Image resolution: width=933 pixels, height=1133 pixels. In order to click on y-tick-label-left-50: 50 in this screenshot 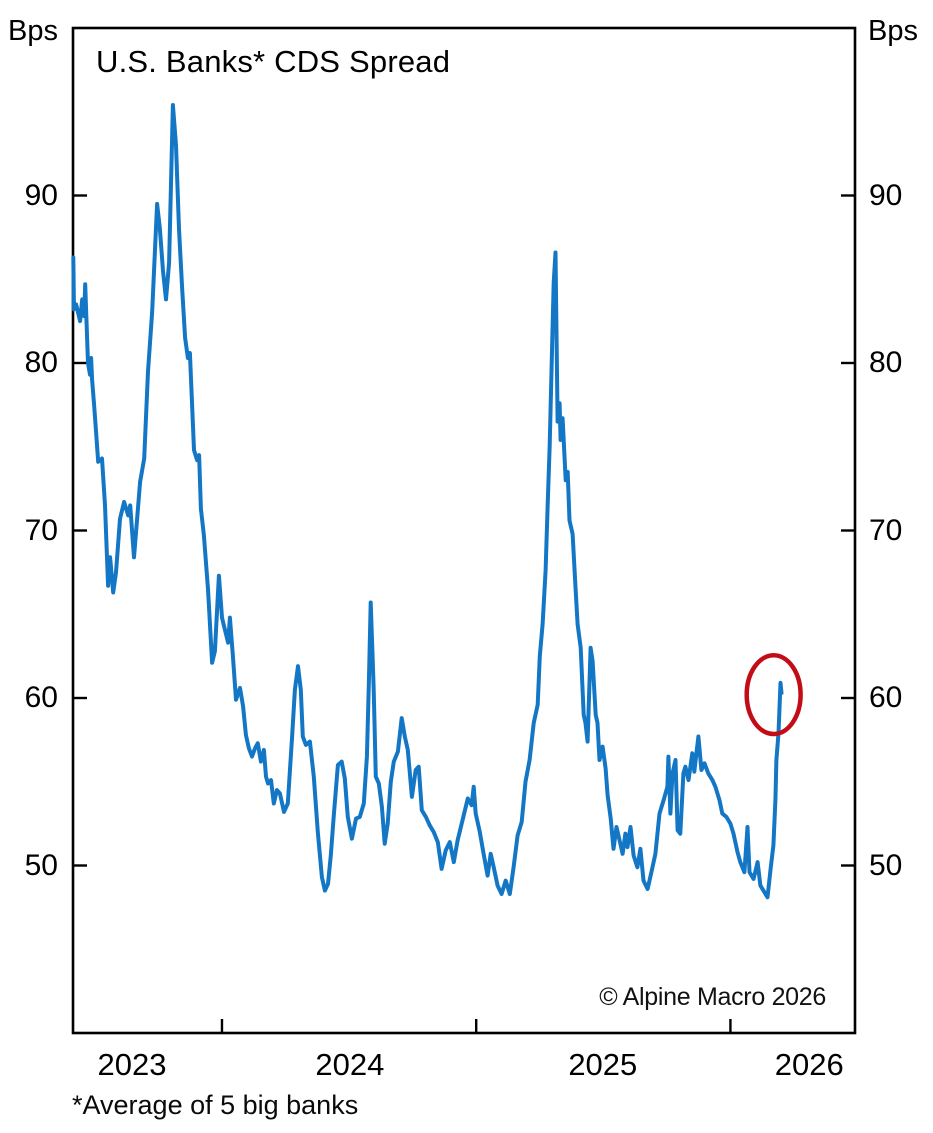, I will do `click(41, 865)`.